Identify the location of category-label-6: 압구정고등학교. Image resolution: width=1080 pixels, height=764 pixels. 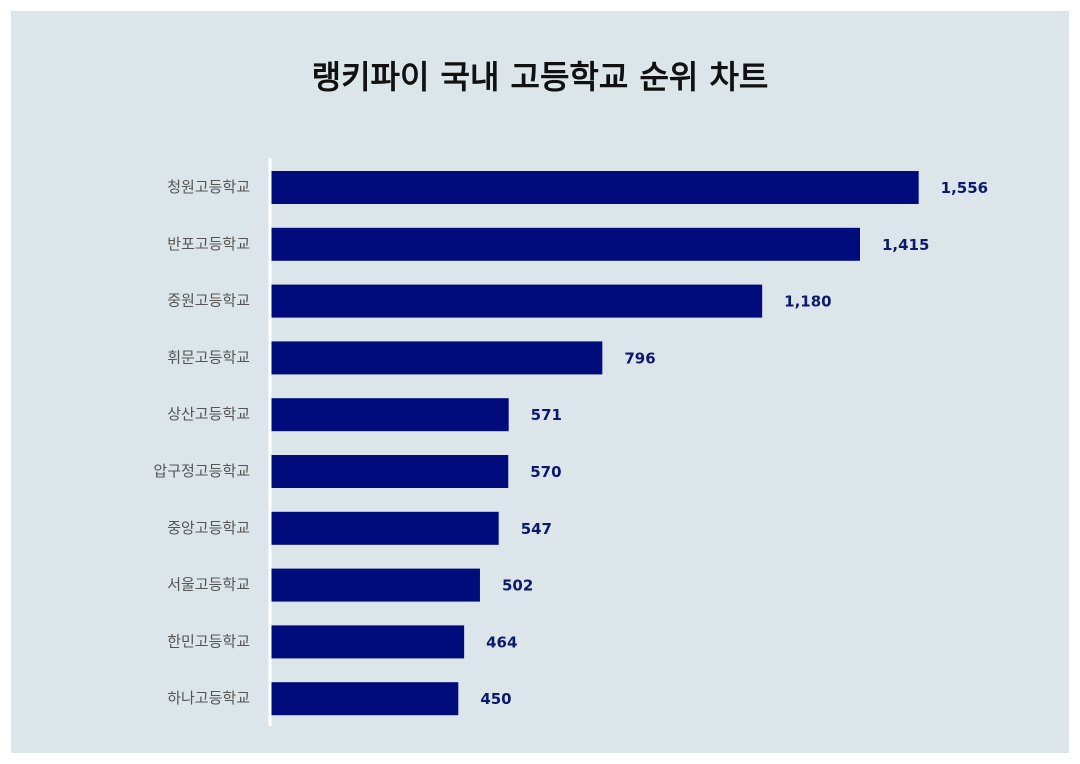
(201, 471).